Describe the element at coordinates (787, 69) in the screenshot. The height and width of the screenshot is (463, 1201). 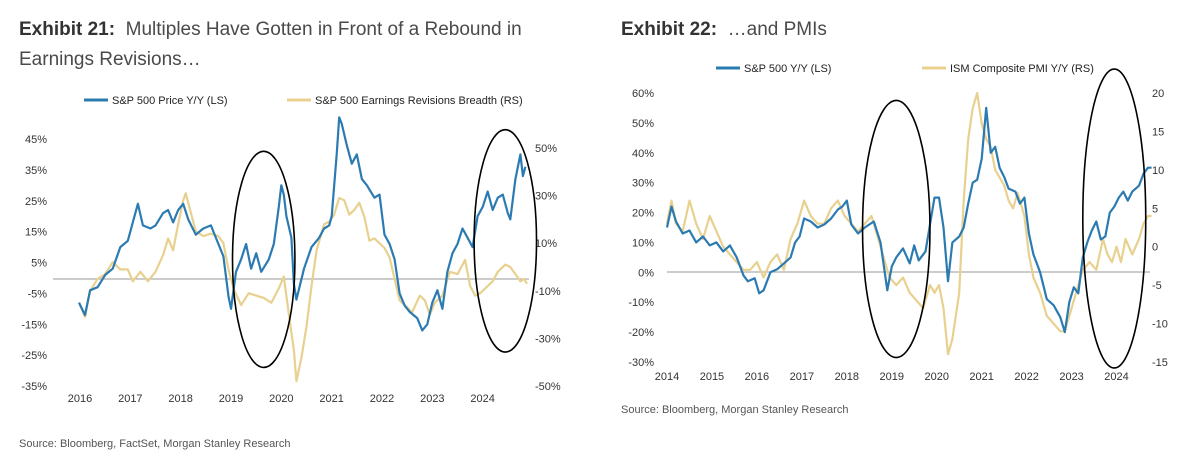
I see `legend-label: S&P 500 Y/Y (LS)` at that location.